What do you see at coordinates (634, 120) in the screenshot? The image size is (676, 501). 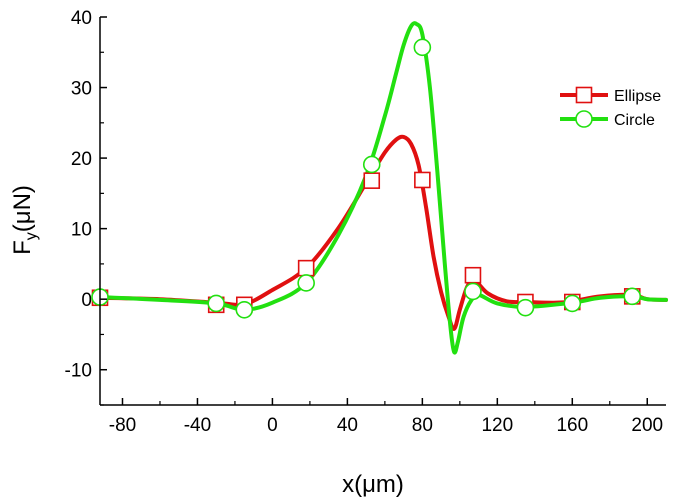 I see `legend-label-circle: Circle` at bounding box center [634, 120].